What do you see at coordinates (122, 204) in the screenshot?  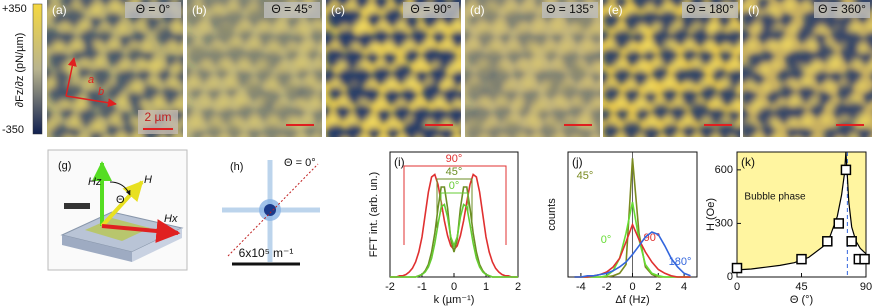 I see `arrow` at bounding box center [122, 204].